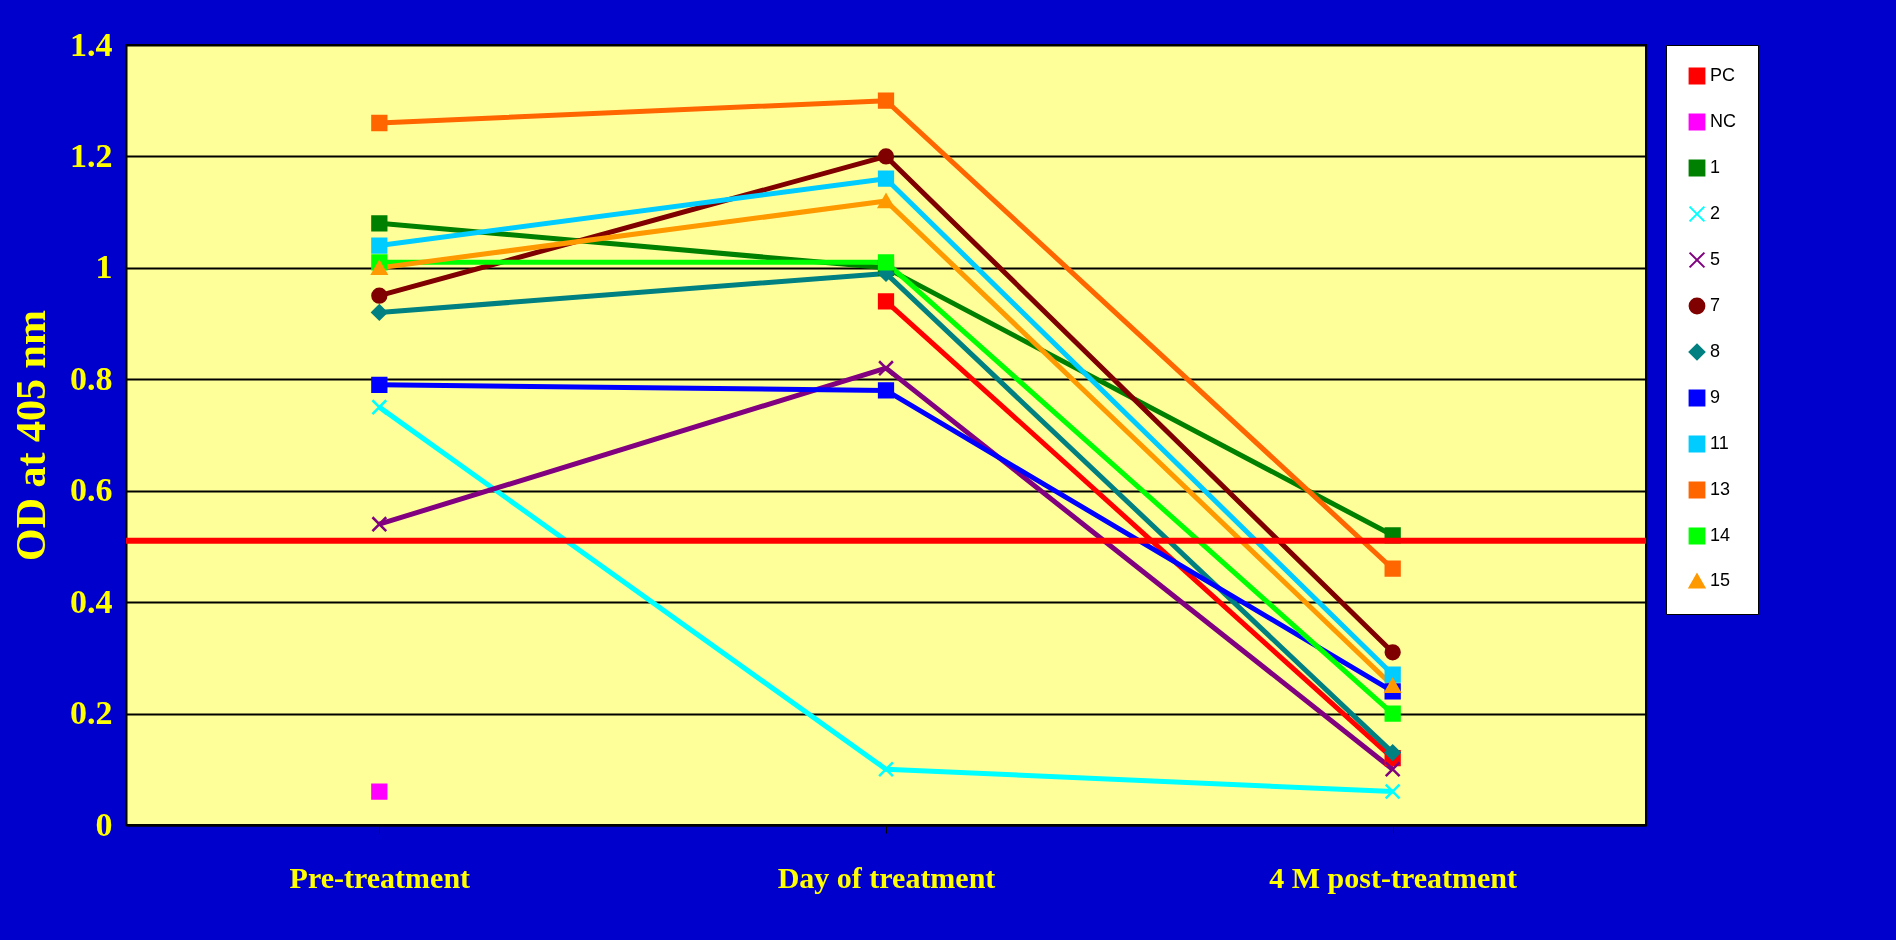 This screenshot has height=940, width=1896. Describe the element at coordinates (91, 601) in the screenshot. I see `y-tick-label: 0.4` at that location.